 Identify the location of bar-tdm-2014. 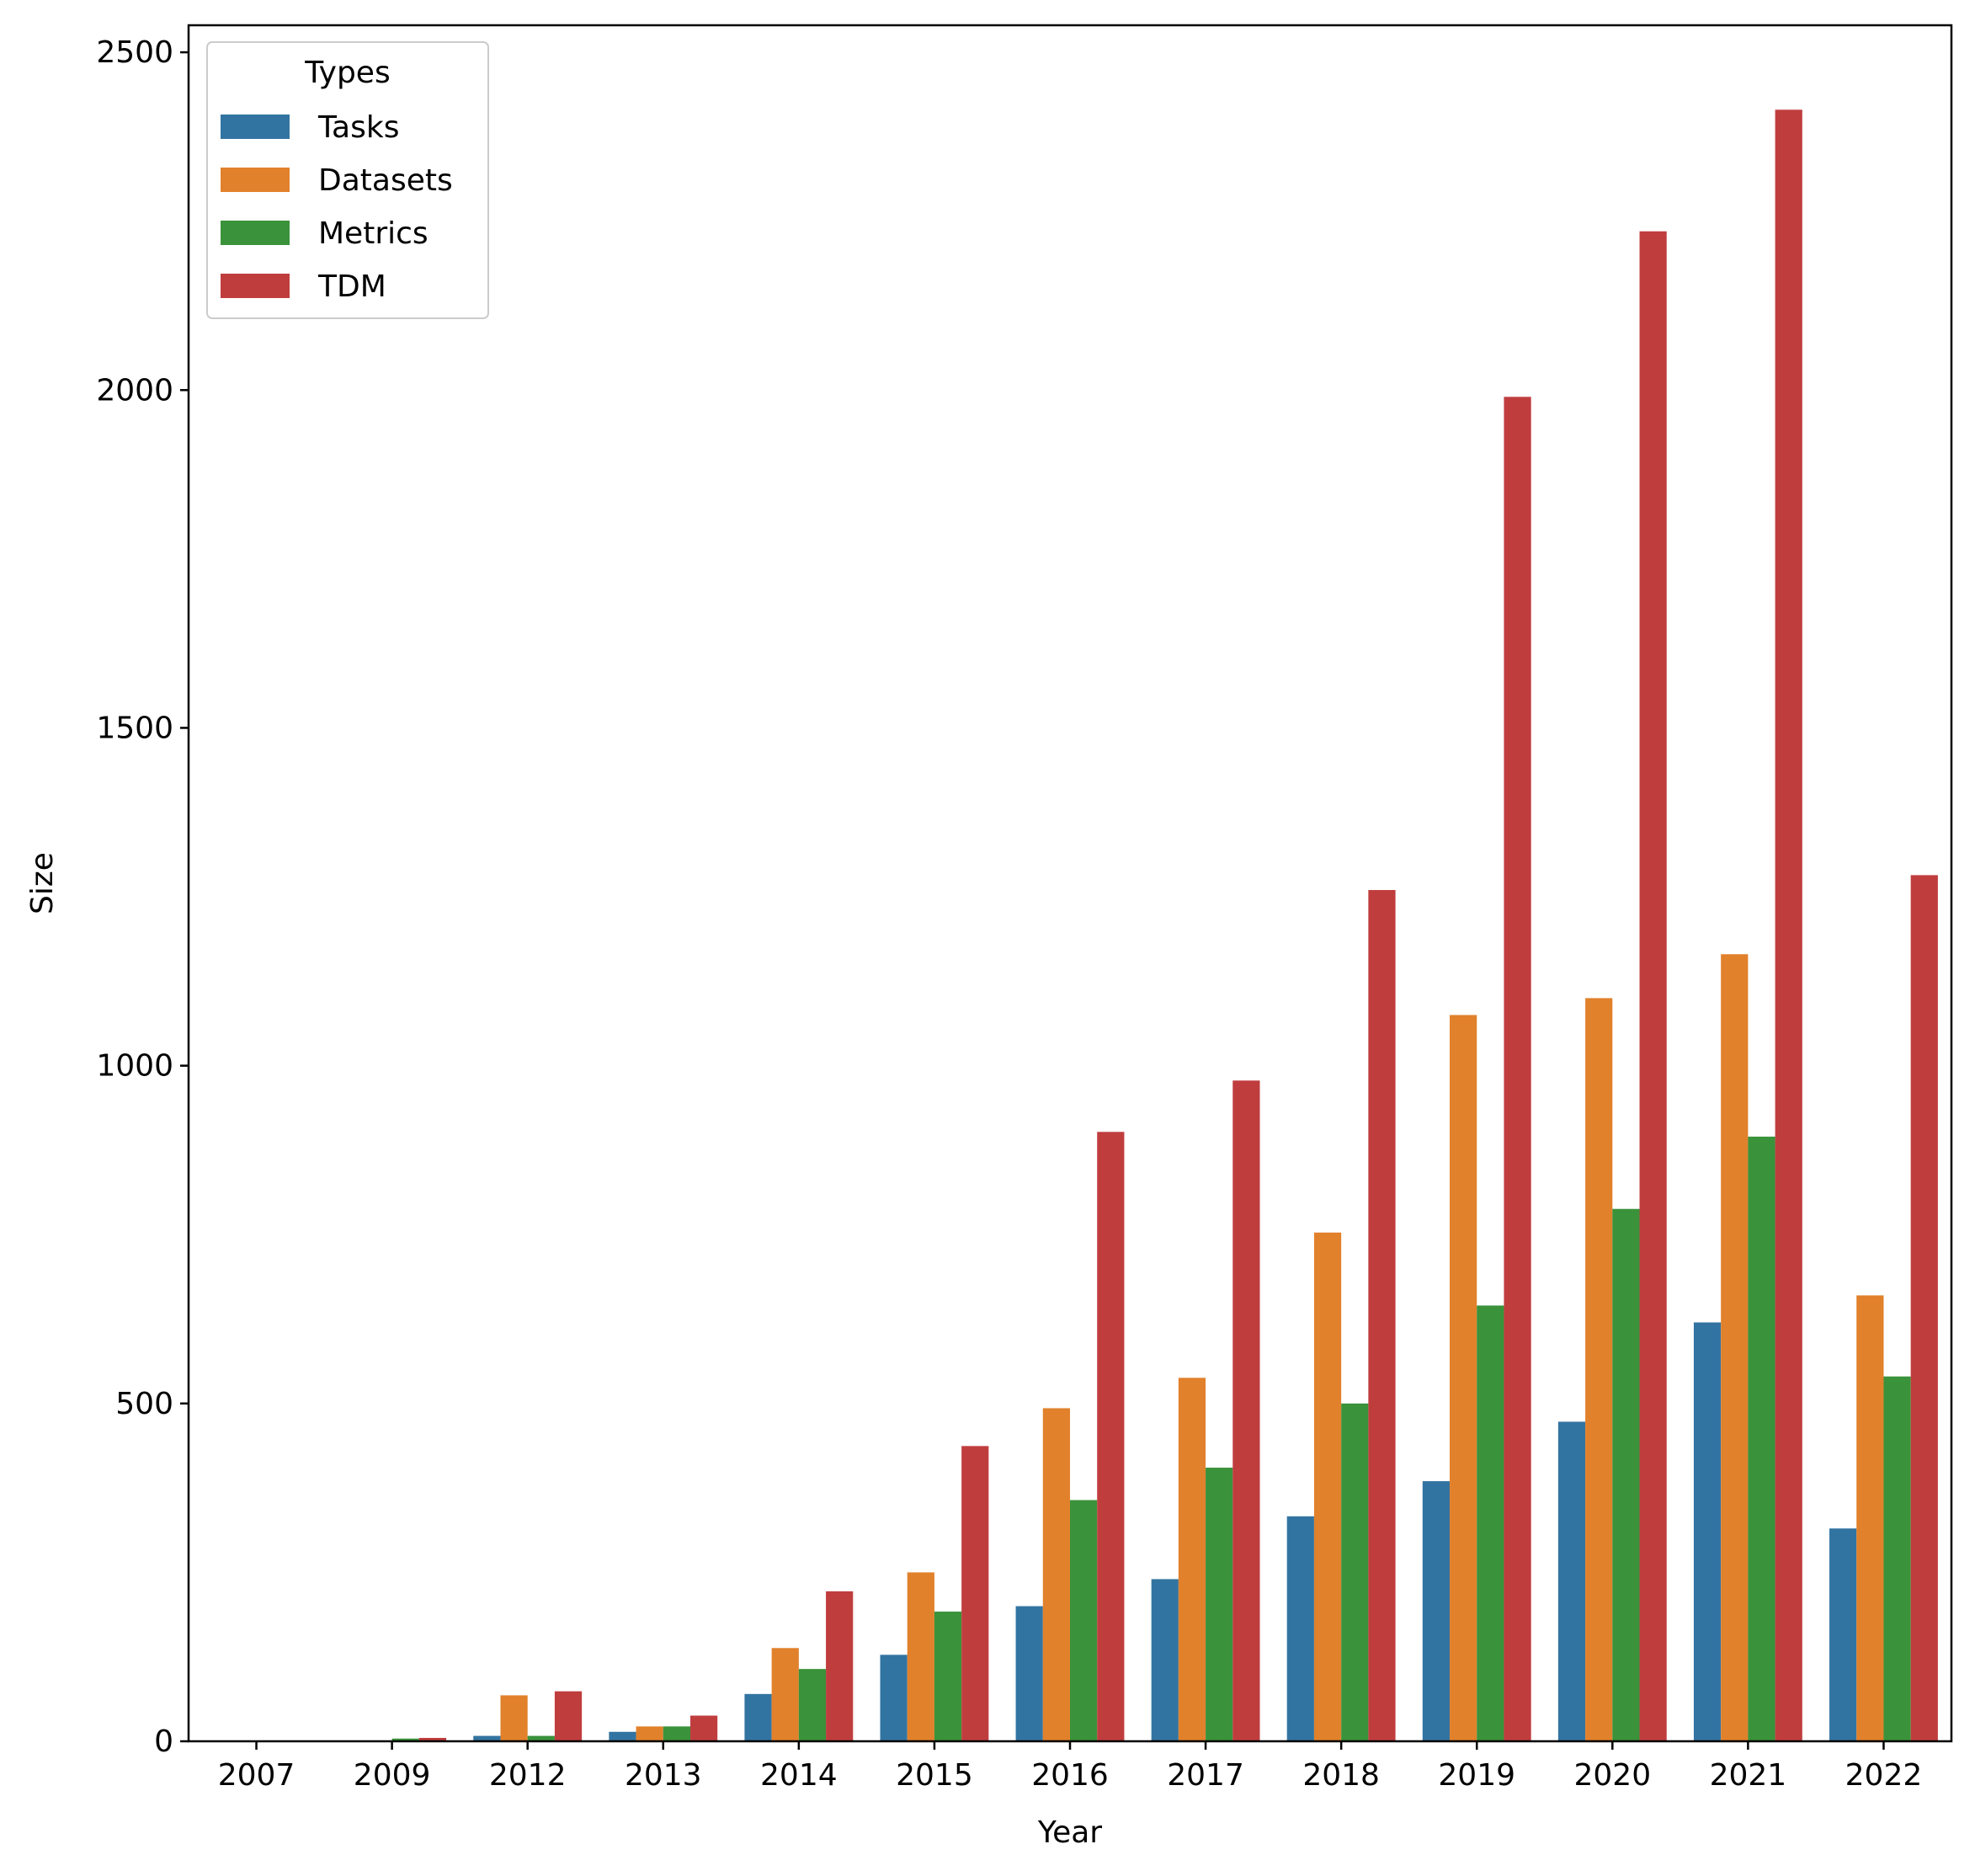
(840, 1666).